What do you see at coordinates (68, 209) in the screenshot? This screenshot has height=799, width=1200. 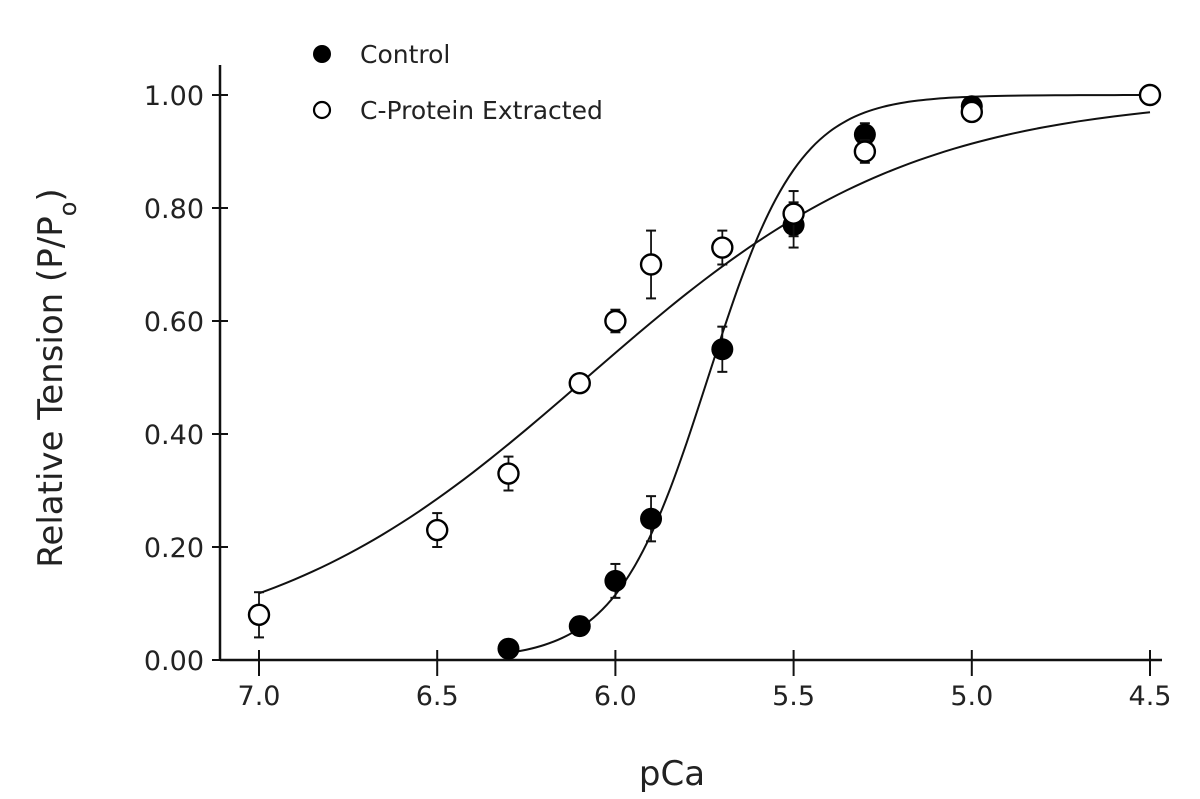 I see `y-axis-title-sub: o` at bounding box center [68, 209].